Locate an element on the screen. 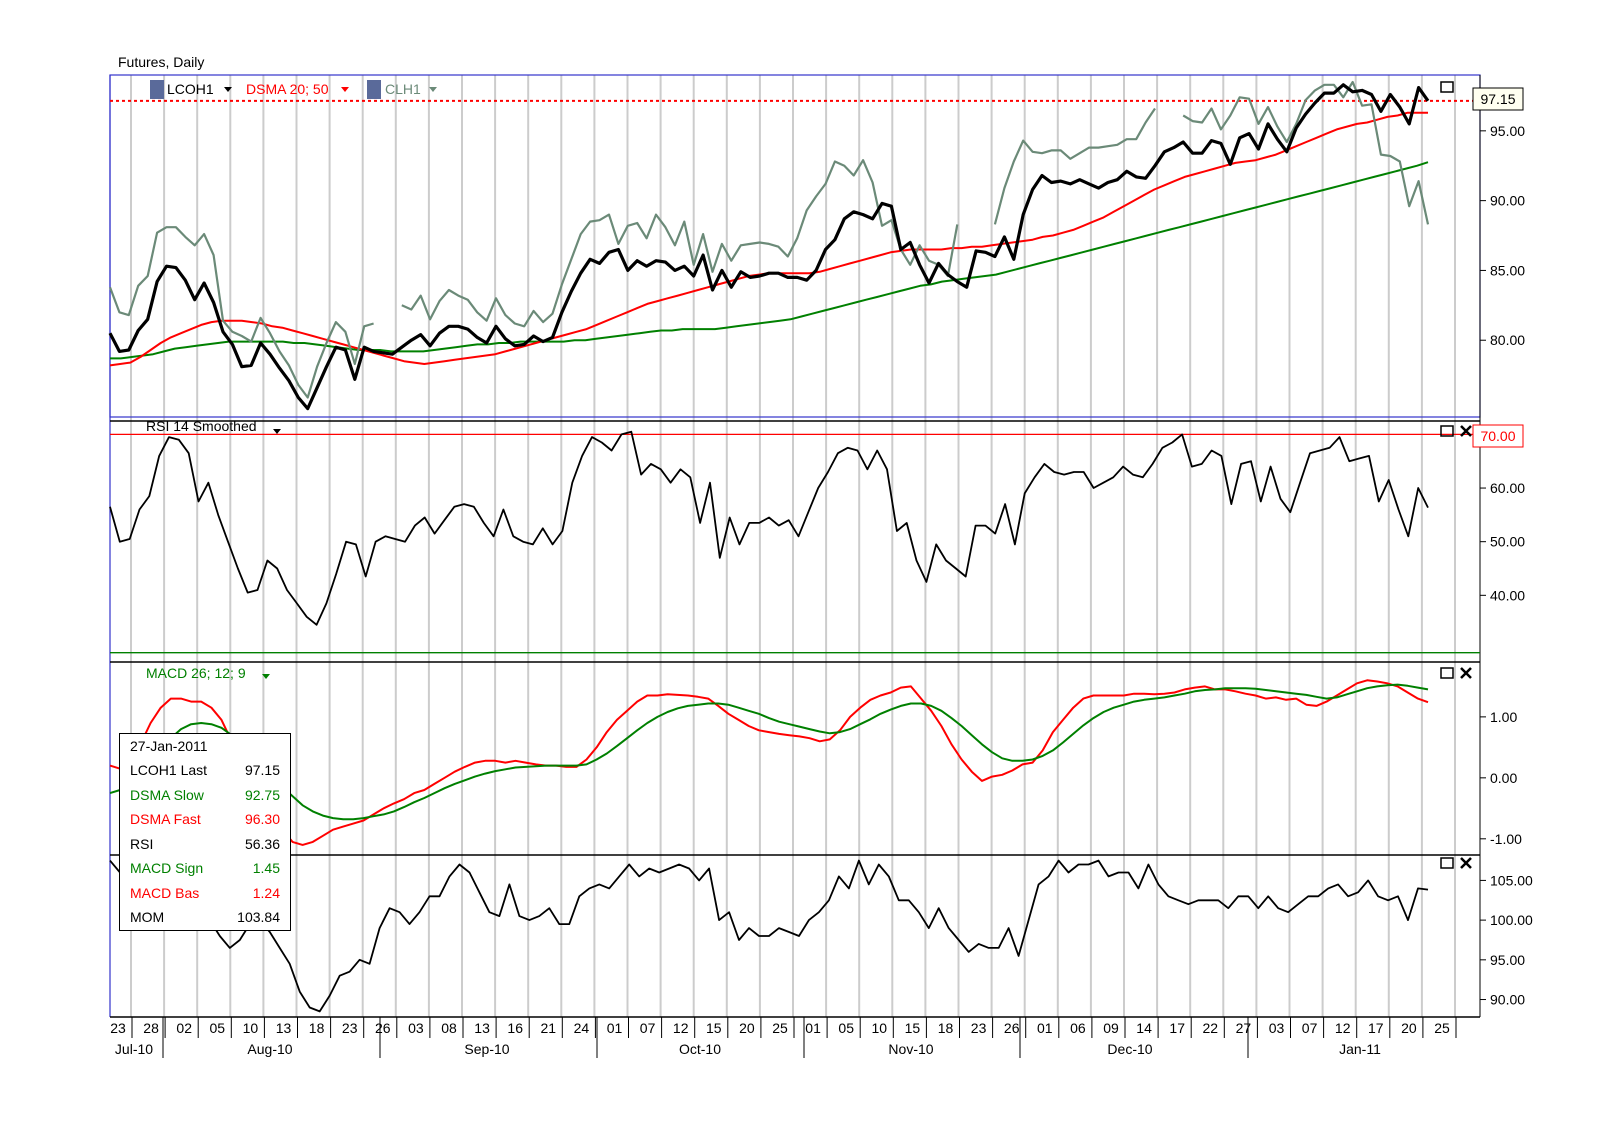 The height and width of the screenshot is (1131, 1600). month-label: Sep-10 is located at coordinates (486, 1049).